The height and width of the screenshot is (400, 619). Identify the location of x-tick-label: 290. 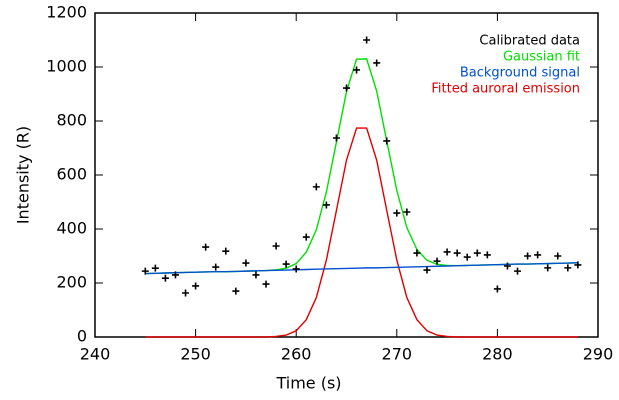
(598, 354).